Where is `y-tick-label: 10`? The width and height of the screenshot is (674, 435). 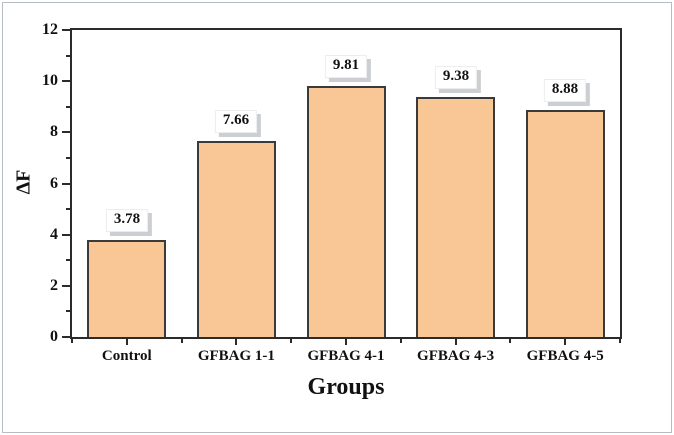 y-tick-label: 10 is located at coordinates (50, 81).